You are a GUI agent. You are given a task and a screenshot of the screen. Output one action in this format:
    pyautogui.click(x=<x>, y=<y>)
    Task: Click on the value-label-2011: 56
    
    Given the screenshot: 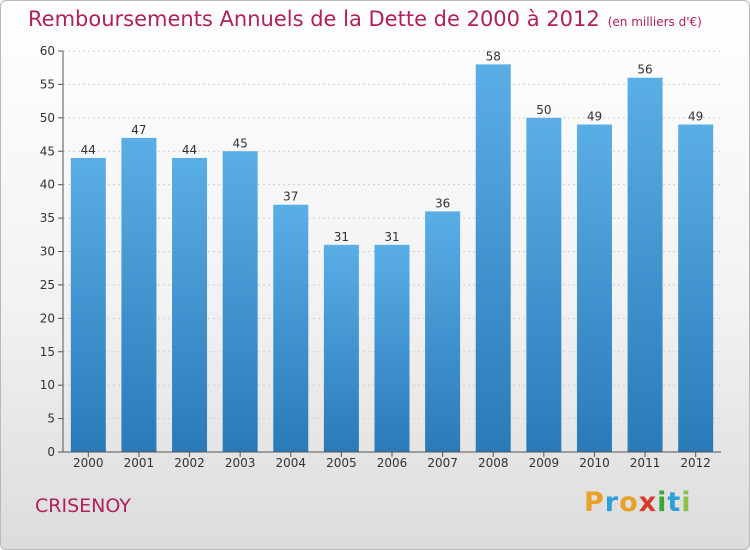 What is the action you would take?
    pyautogui.click(x=644, y=70)
    